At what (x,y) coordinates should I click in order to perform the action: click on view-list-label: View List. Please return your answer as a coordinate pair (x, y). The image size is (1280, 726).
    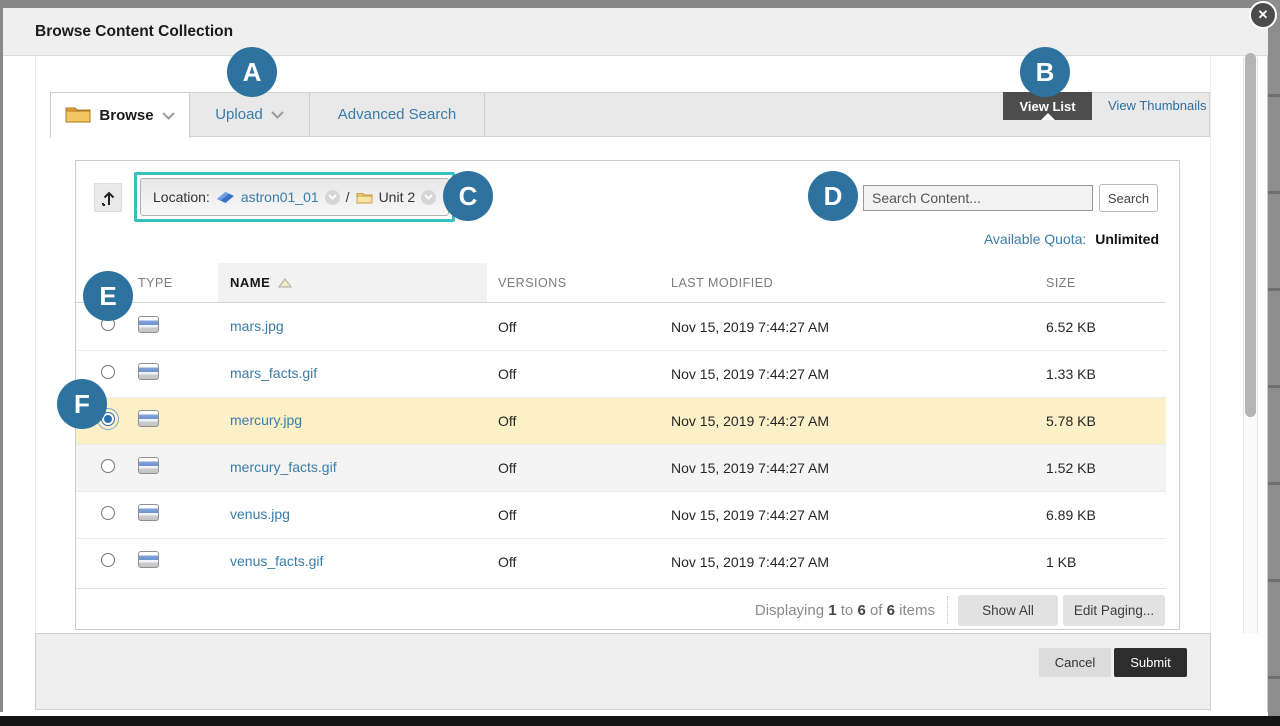
    Looking at the image, I should click on (1047, 106).